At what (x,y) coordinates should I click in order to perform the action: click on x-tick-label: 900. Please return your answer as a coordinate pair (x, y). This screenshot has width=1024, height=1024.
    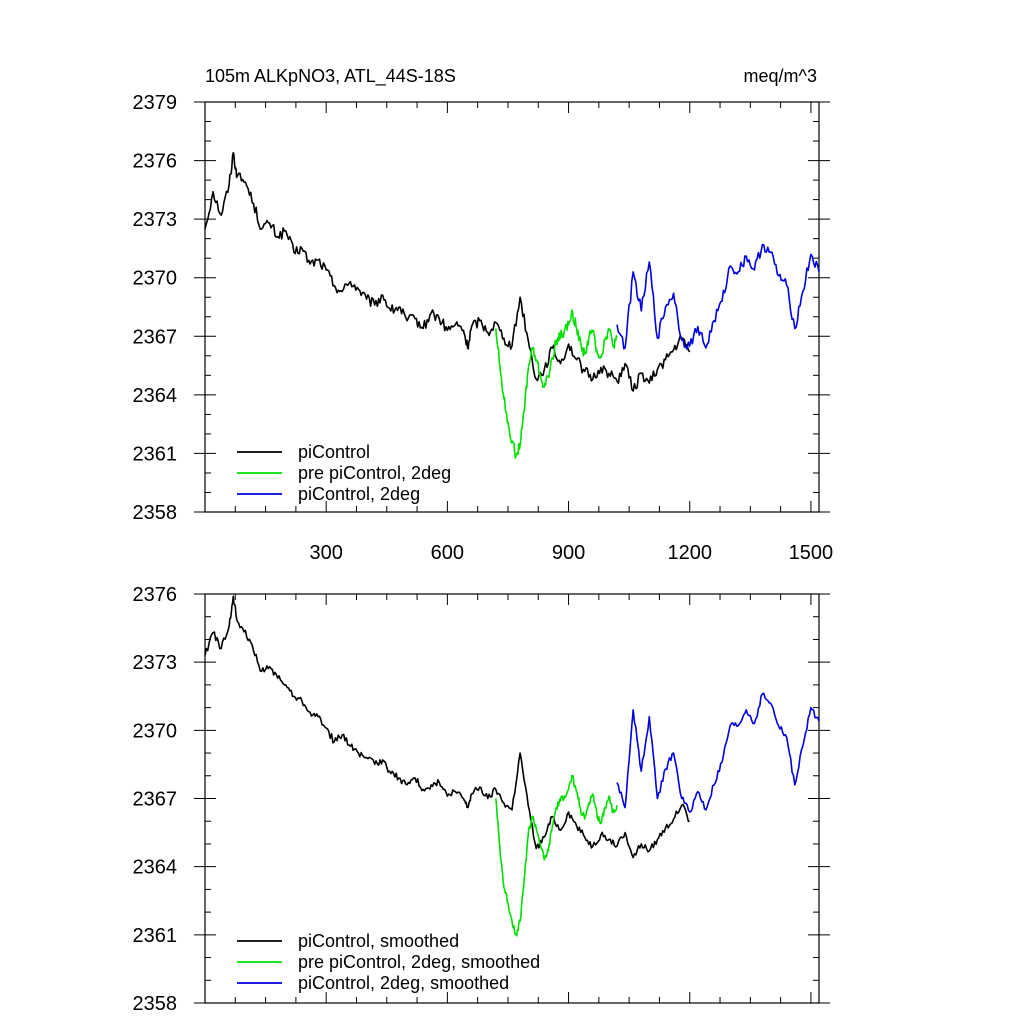
    Looking at the image, I should click on (568, 553).